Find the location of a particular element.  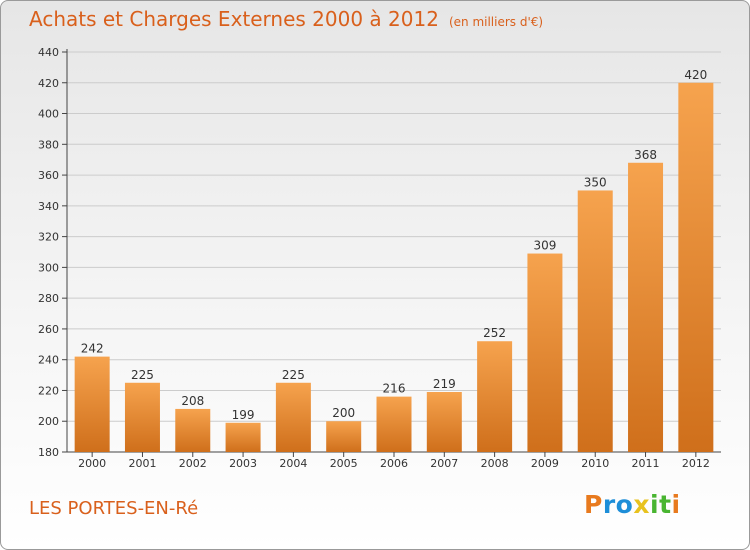

commune-name: LES PORTES-EN-Ré is located at coordinates (114, 508).